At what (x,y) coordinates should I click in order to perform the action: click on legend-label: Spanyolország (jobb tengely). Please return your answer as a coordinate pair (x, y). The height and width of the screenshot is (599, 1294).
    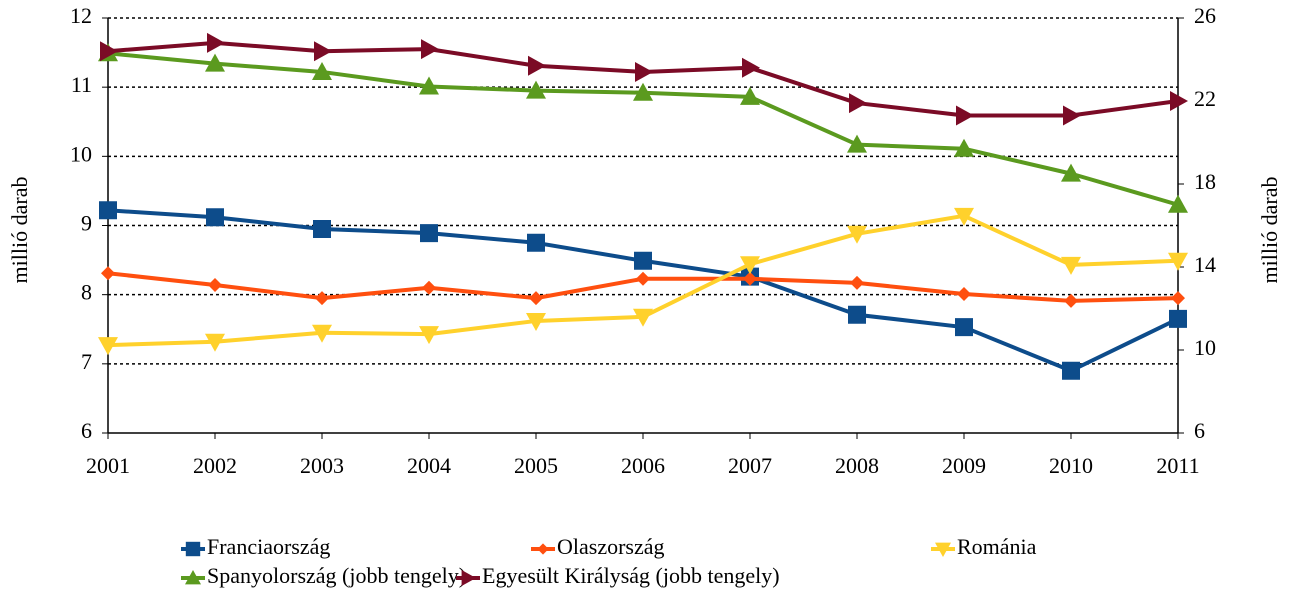
    Looking at the image, I should click on (336, 575).